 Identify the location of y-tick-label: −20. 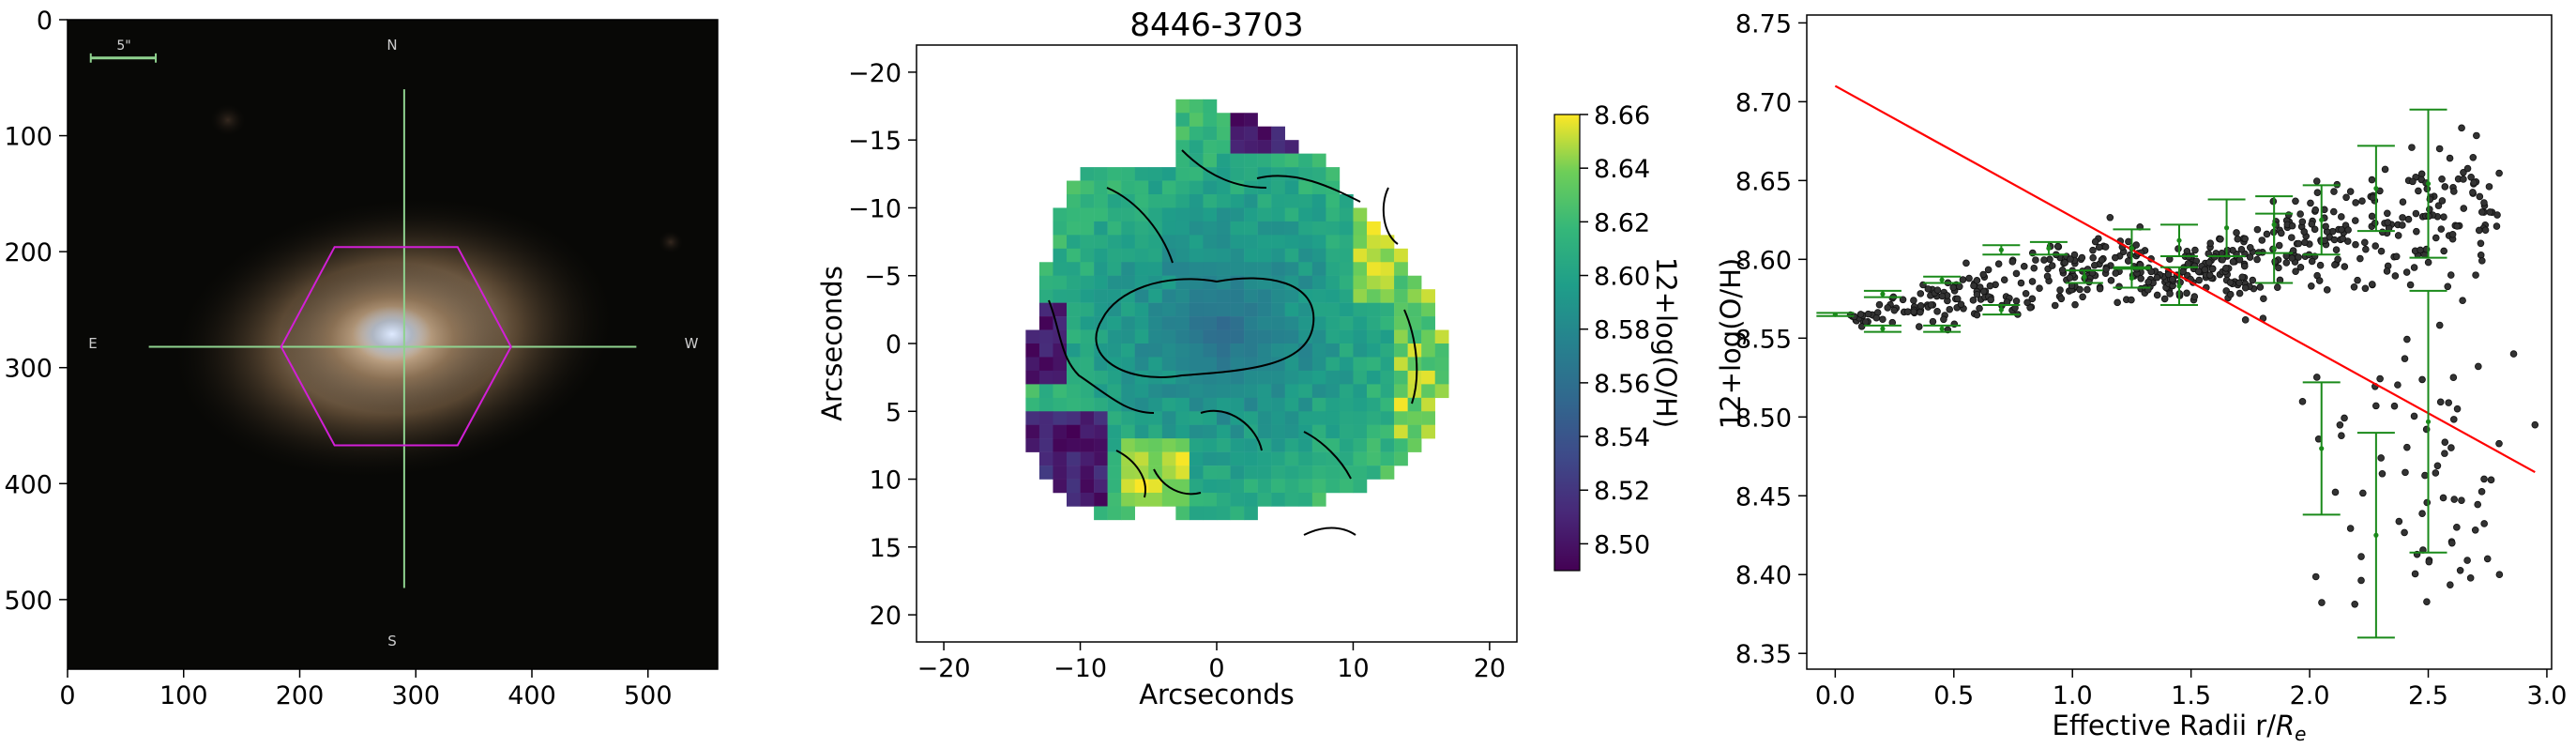
(875, 73).